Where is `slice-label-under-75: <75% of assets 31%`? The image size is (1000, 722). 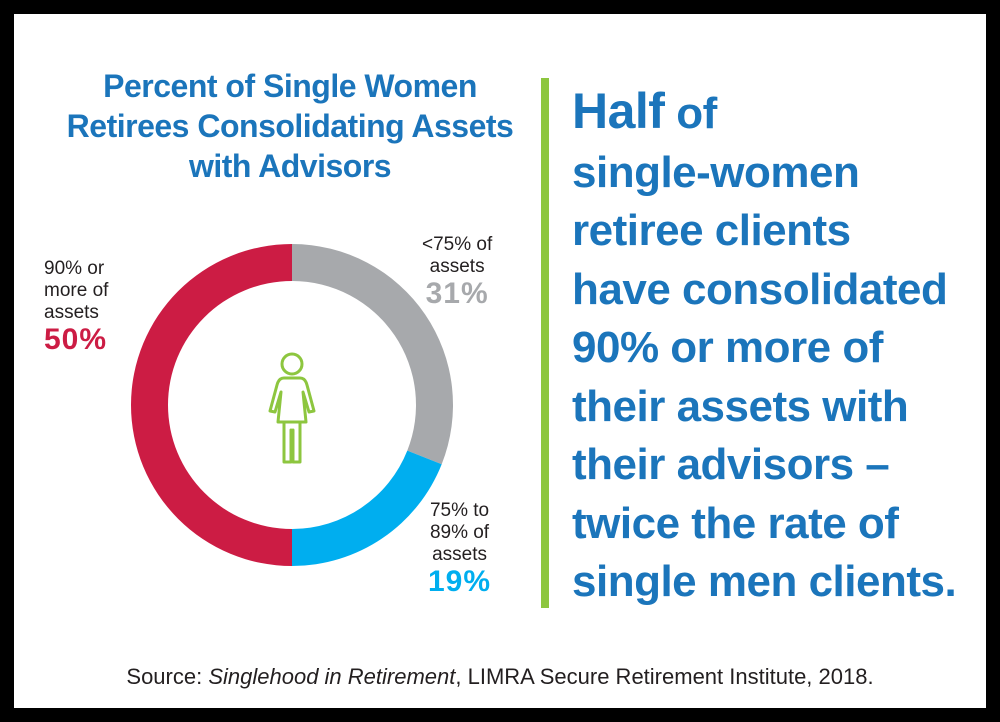
slice-label-under-75: <75% of assets 31% is located at coordinates (457, 272).